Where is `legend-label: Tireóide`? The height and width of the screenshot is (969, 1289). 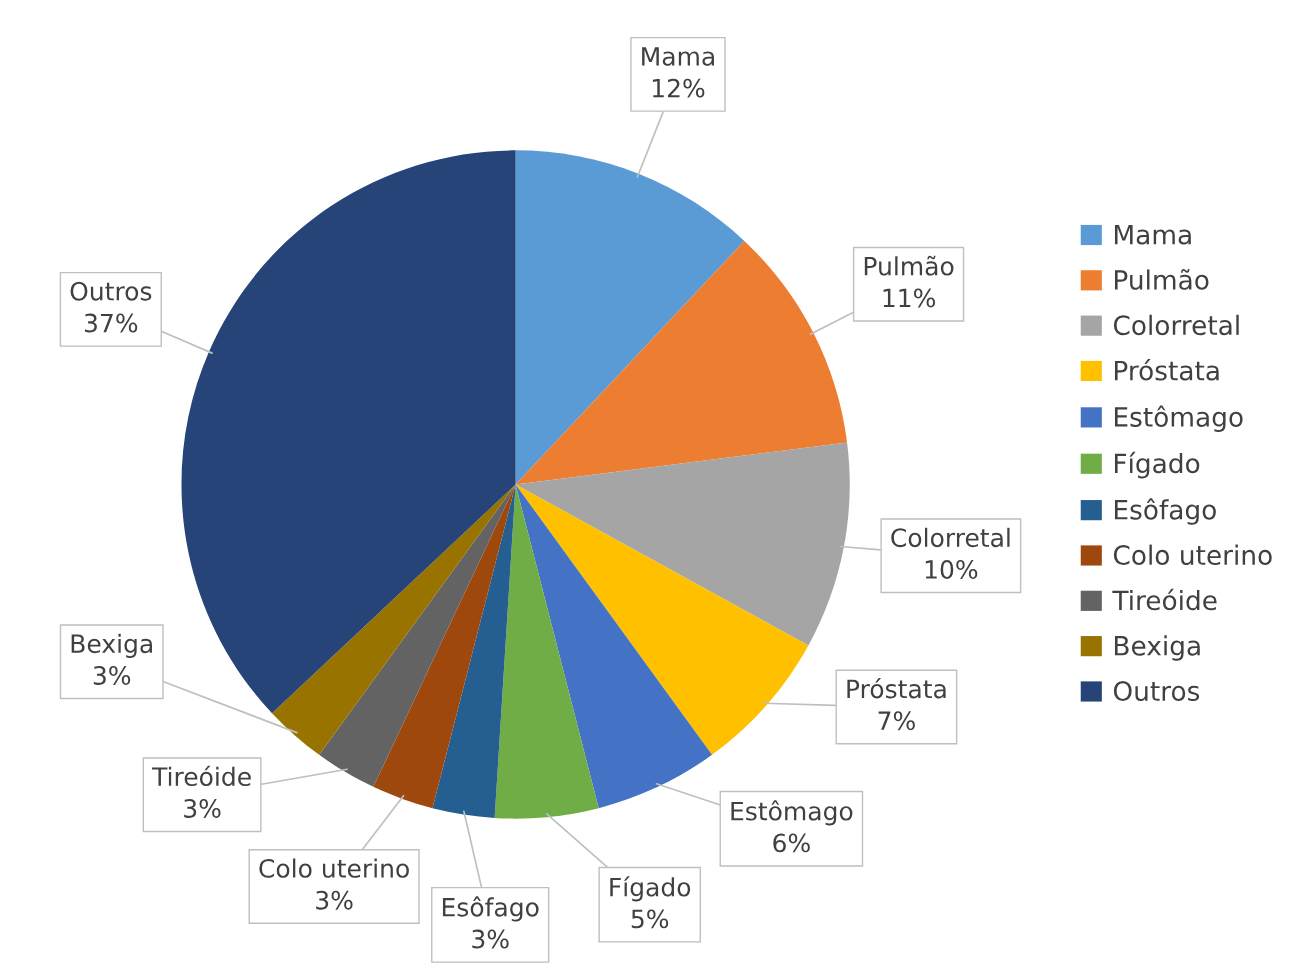 legend-label: Tireóide is located at coordinates (1164, 599).